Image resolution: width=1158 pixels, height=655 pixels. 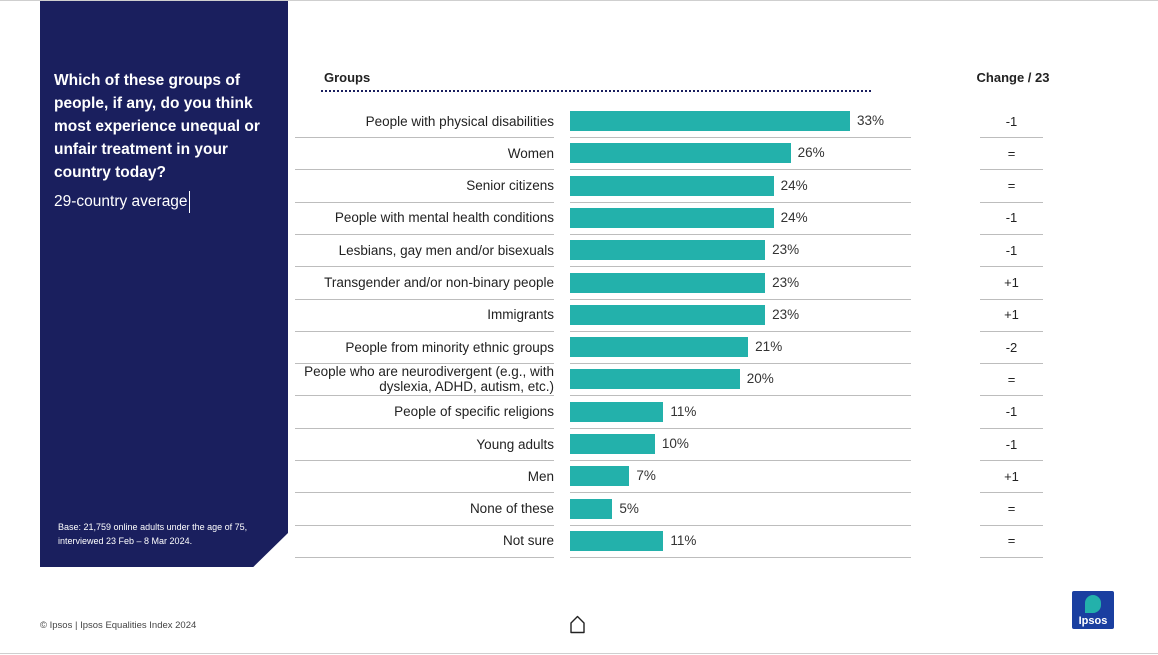 What do you see at coordinates (424, 283) in the screenshot?
I see `category-label: Transgender and/or non-binary people` at bounding box center [424, 283].